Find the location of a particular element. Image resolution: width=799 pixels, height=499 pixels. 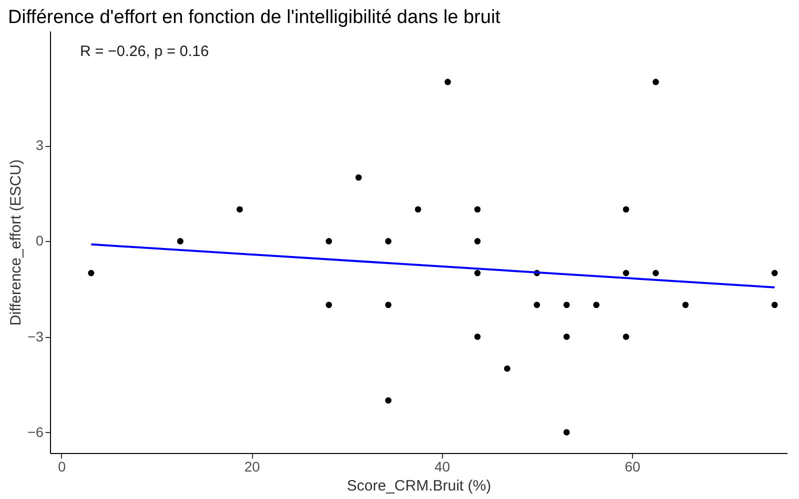

annotation: R = −0.26, p = 0.16 is located at coordinates (144, 51).